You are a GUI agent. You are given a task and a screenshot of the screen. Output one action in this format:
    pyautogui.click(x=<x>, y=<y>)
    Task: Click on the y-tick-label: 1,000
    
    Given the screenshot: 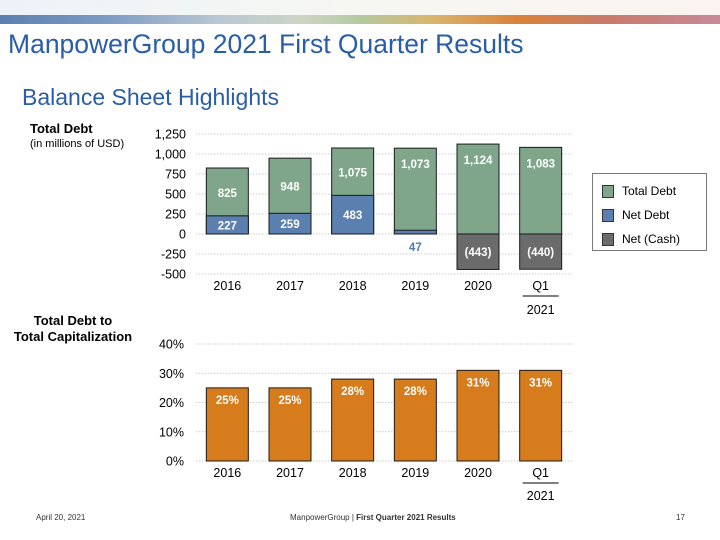 What is the action you would take?
    pyautogui.click(x=170, y=155)
    